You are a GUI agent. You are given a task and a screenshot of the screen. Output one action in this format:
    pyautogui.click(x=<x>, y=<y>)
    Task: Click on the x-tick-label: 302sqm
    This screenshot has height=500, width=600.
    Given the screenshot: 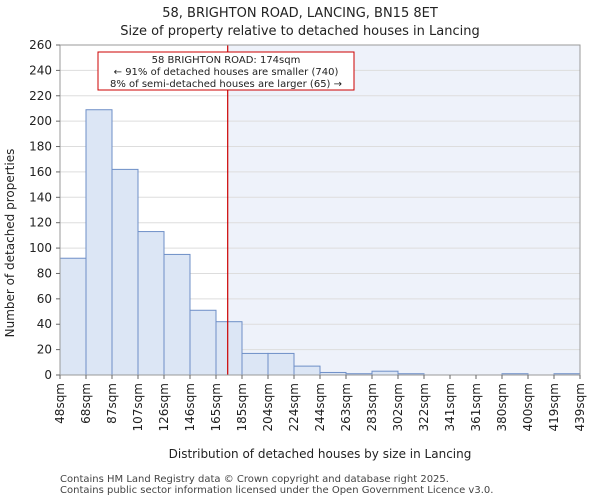 What is the action you would take?
    pyautogui.click(x=398, y=407)
    